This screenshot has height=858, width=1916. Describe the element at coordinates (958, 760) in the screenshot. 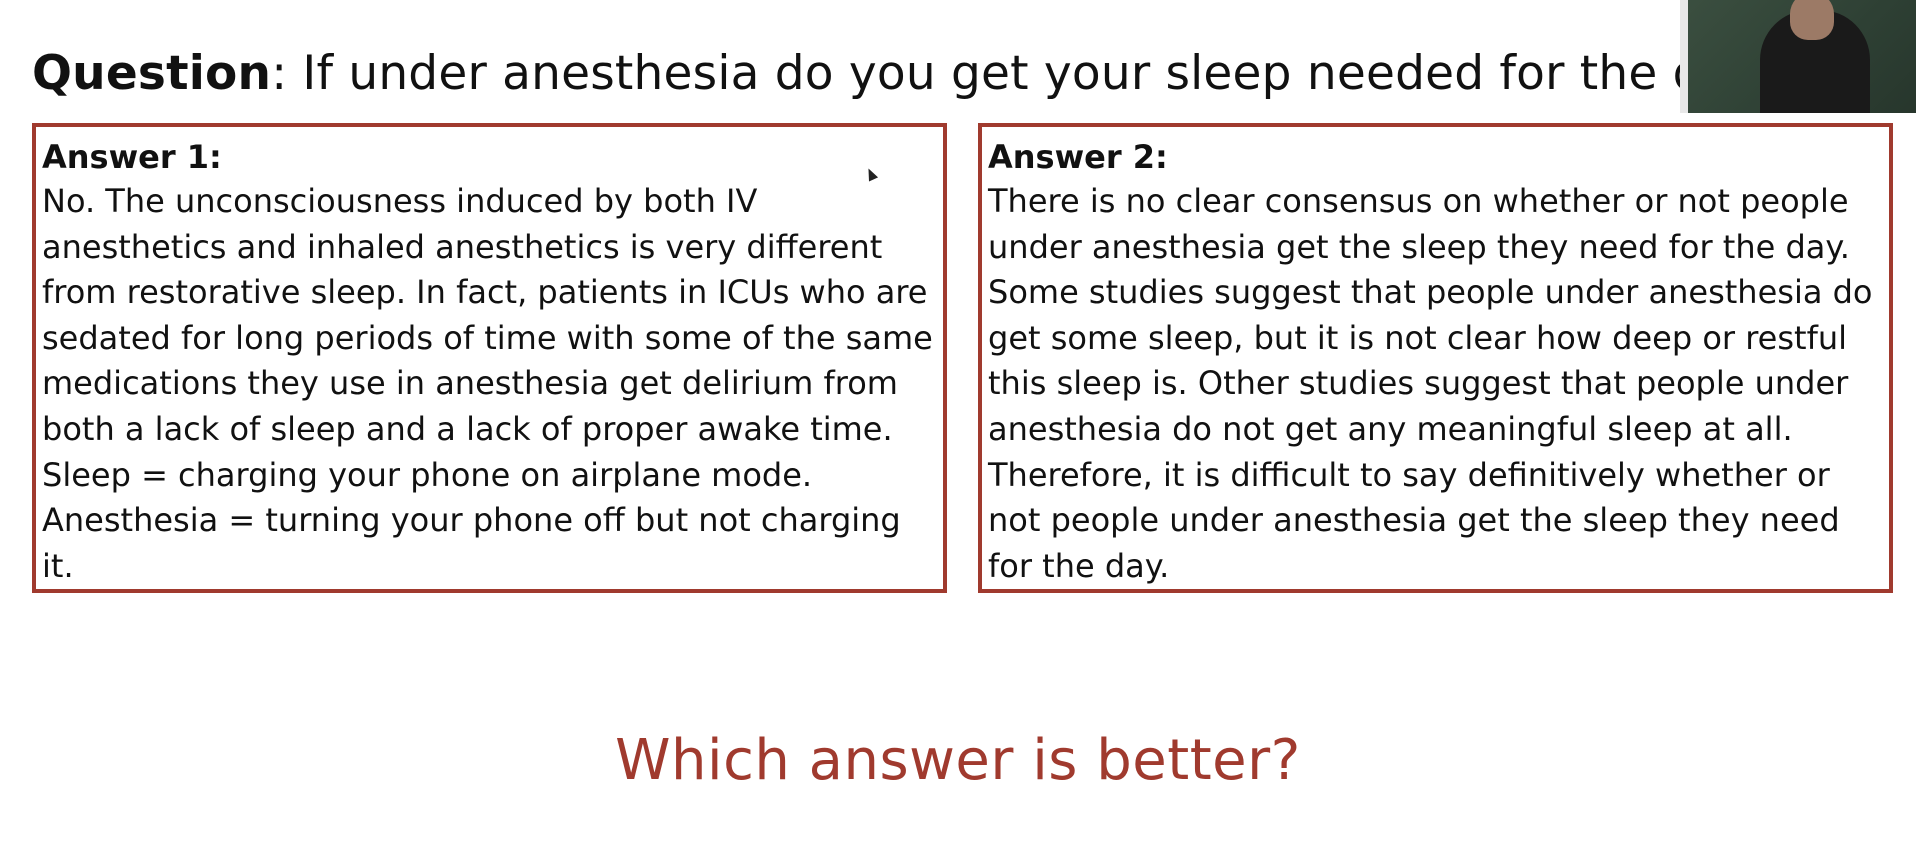

I see `which-answer-prompt: Which answer is better?` at that location.